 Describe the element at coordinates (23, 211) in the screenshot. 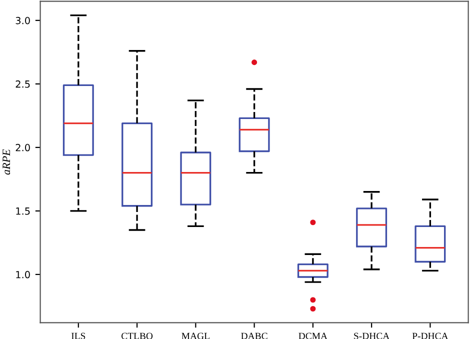

I see `y-tick-label: 1.5` at that location.